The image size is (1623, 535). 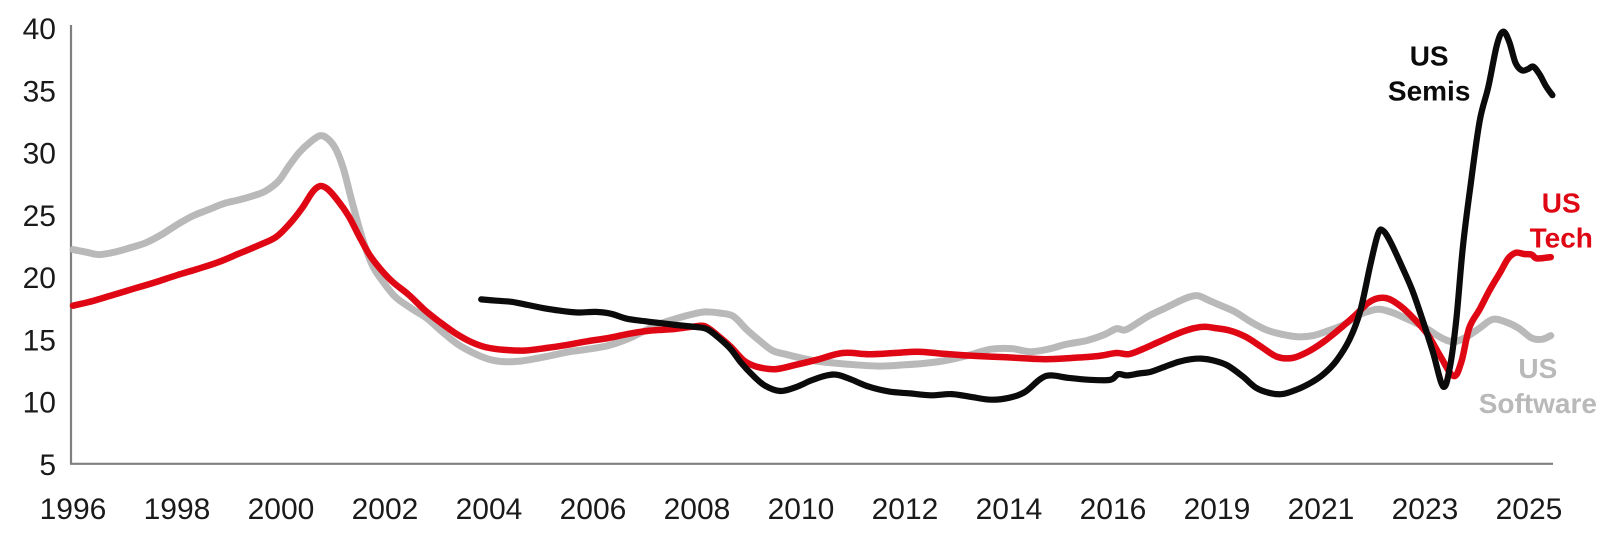 What do you see at coordinates (1529, 509) in the screenshot?
I see `x-tick-label-2025: 2025` at bounding box center [1529, 509].